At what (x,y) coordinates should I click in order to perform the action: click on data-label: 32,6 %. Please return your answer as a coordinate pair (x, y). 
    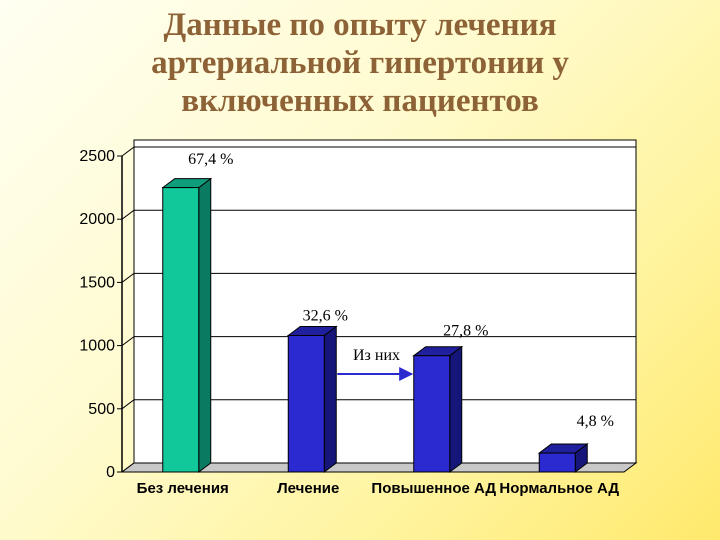
    Looking at the image, I should click on (325, 315).